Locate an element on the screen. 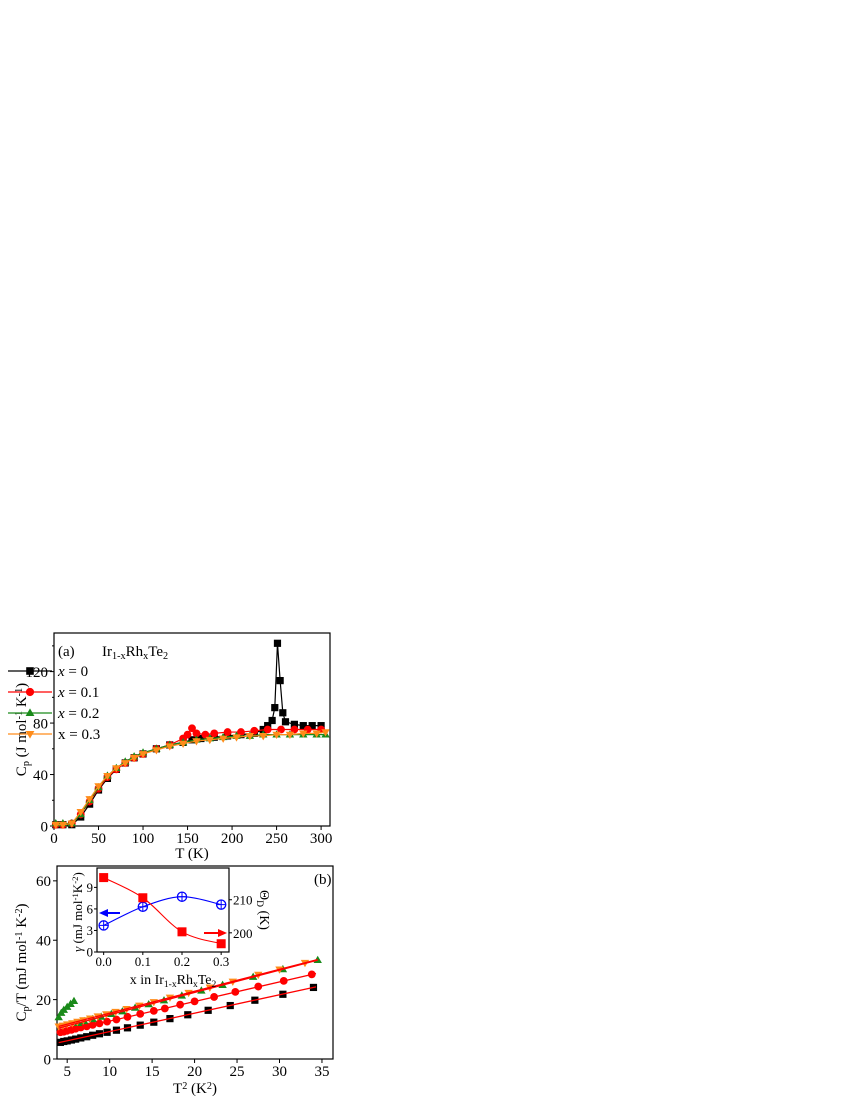 The width and height of the screenshot is (850, 1100). x-axis-label: T2 (K2) is located at coordinates (195, 1089).